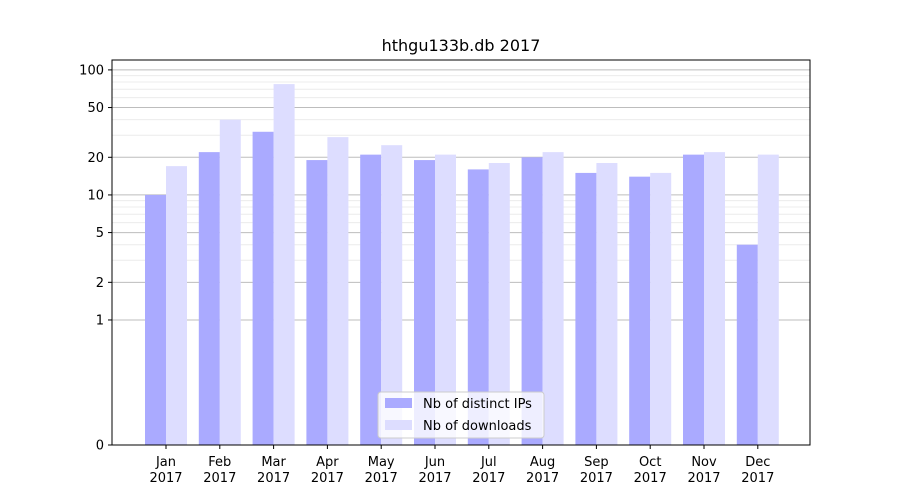  I want to click on y-tick-label: 50, so click(95, 108).